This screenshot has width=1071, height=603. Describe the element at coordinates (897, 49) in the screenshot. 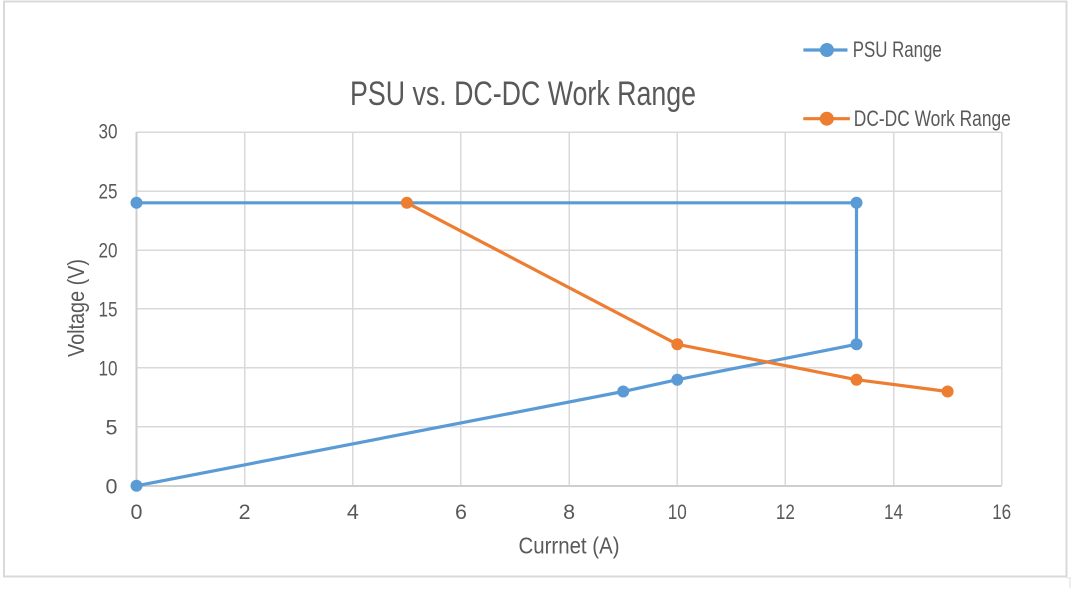

I see `svg-text: PSU Range` at that location.